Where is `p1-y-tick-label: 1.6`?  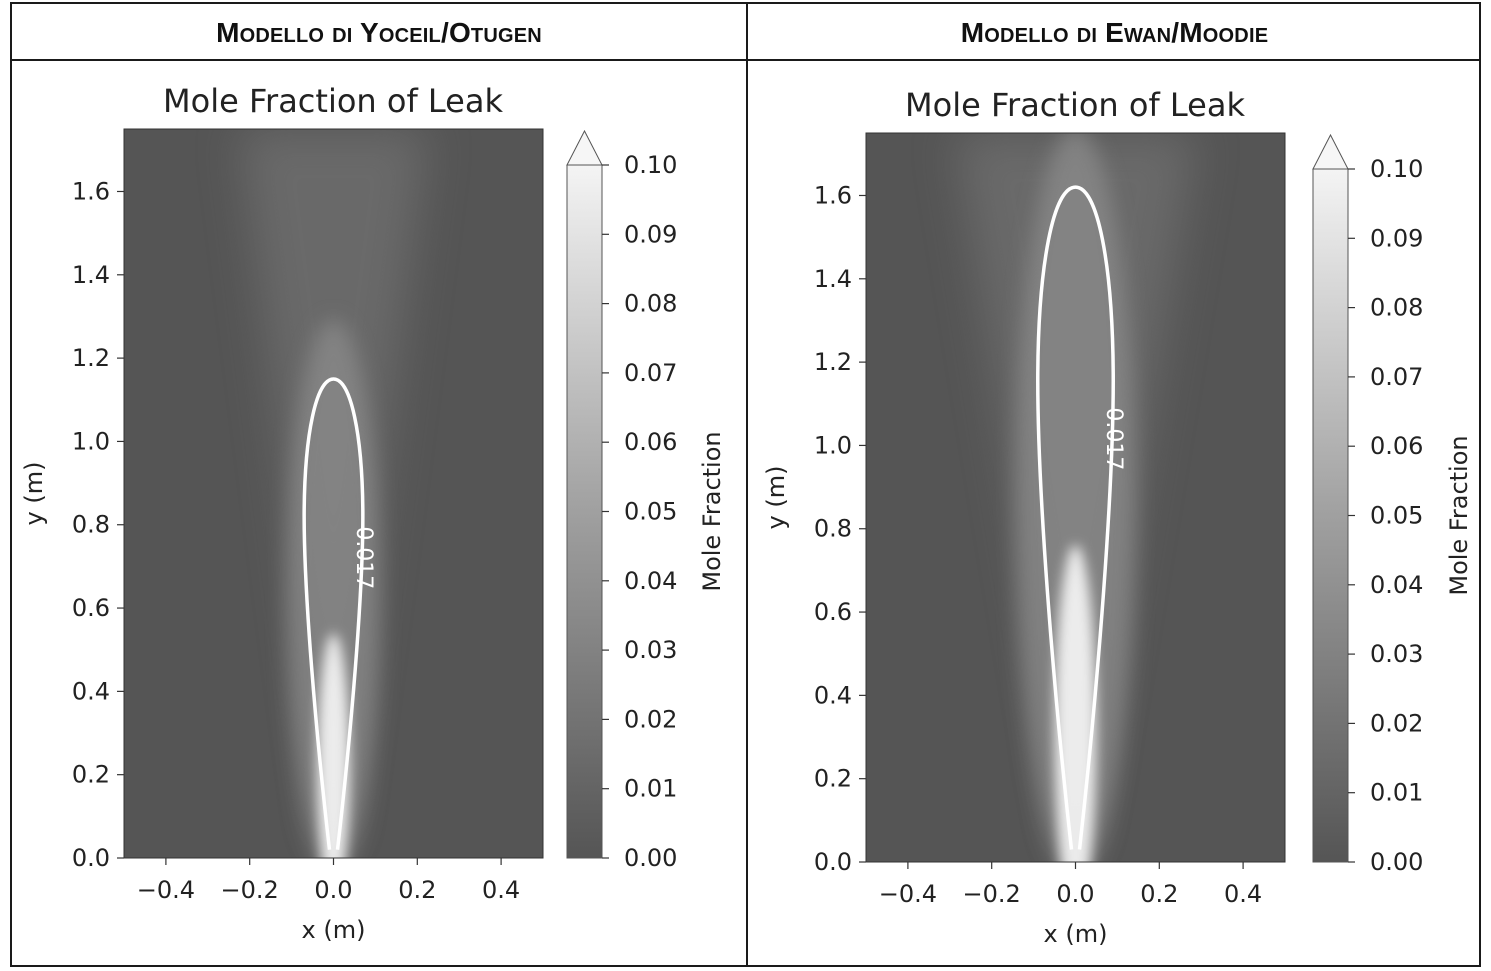 p1-y-tick-label: 1.6 is located at coordinates (91, 191).